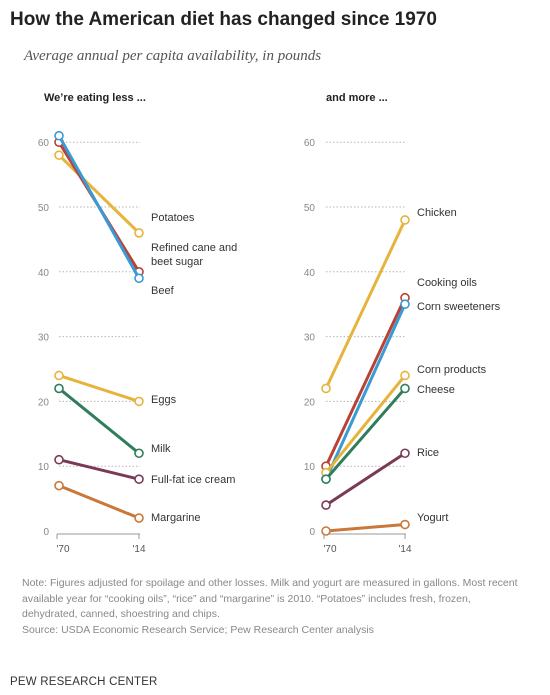 The image size is (550, 695). I want to click on brand-label: PEW RESEARCH CENTER, so click(84, 682).